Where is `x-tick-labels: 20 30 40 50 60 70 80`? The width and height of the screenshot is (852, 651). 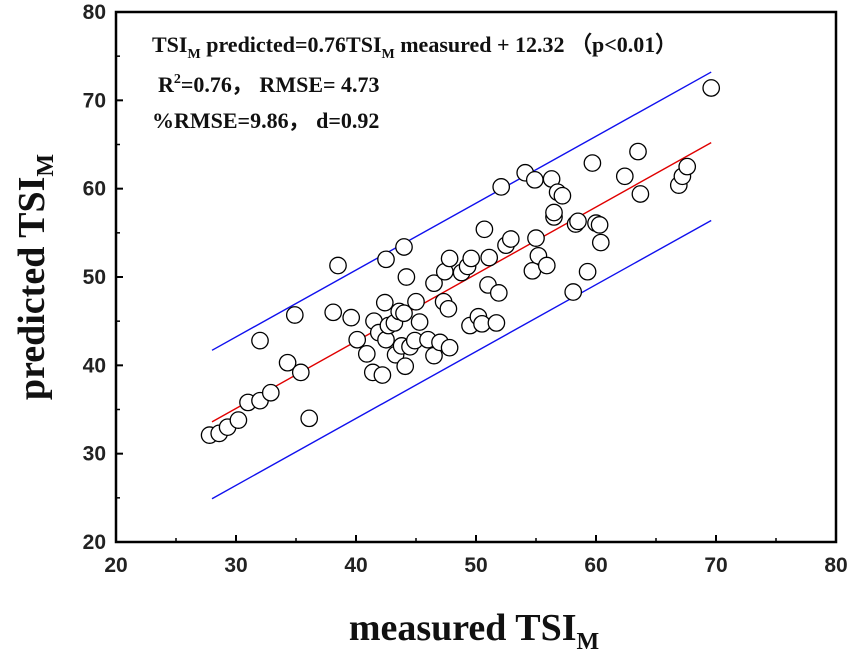
x-tick-labels: 20 30 40 50 60 70 80 is located at coordinates (475, 565).